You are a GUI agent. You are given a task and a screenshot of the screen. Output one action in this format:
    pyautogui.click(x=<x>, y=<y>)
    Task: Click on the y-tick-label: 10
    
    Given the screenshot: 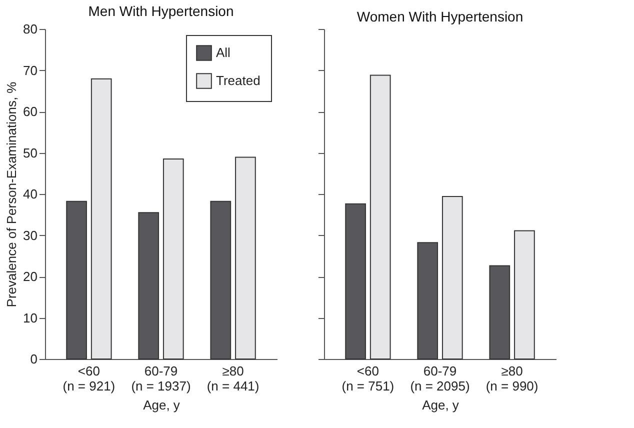 What is the action you would take?
    pyautogui.click(x=30, y=318)
    